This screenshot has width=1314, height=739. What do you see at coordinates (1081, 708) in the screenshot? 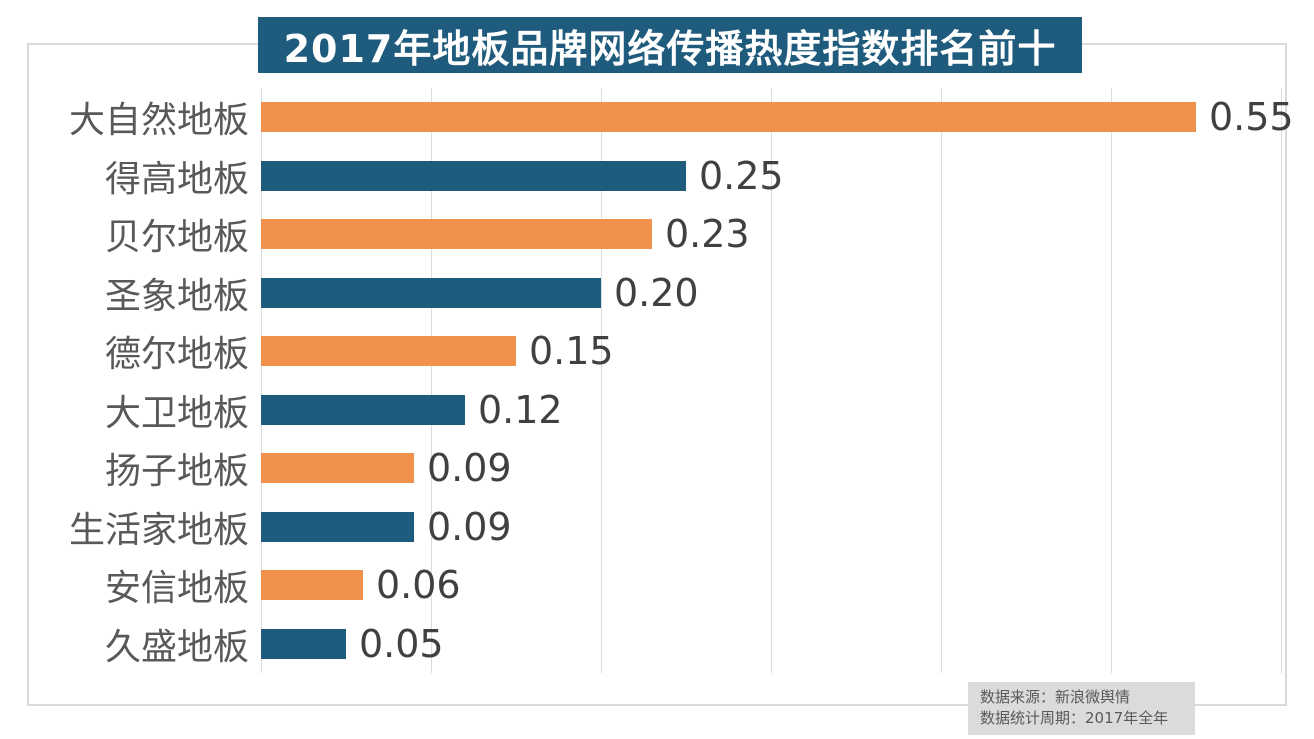
I see `source-note: 数据来源：新浪微舆情 数据统计周期：2017年全年` at bounding box center [1081, 708].